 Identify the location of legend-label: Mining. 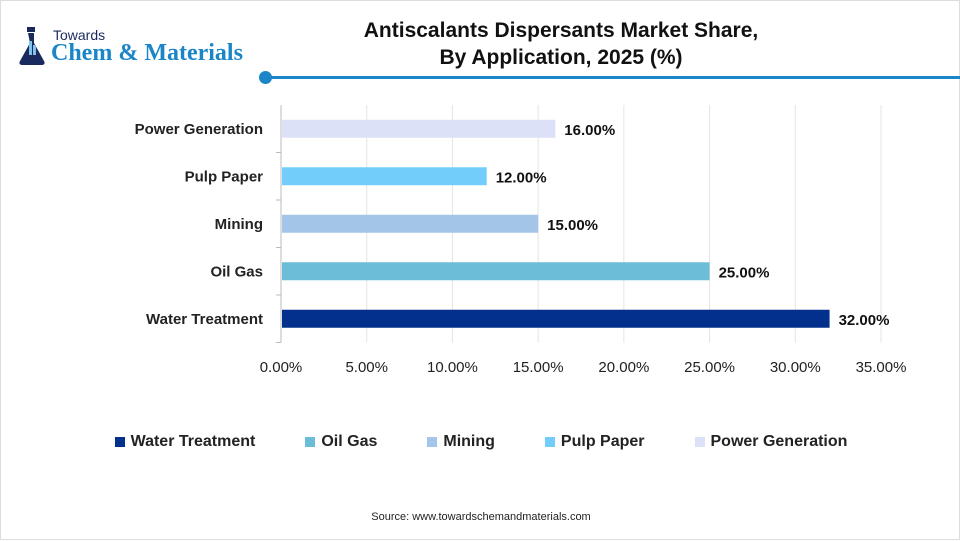
(469, 441).